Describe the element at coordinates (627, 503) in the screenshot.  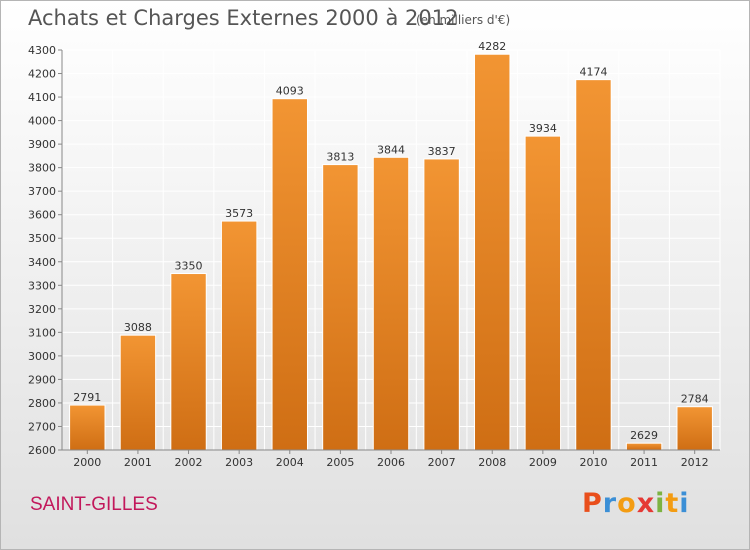
I see `logo-letter: o` at that location.